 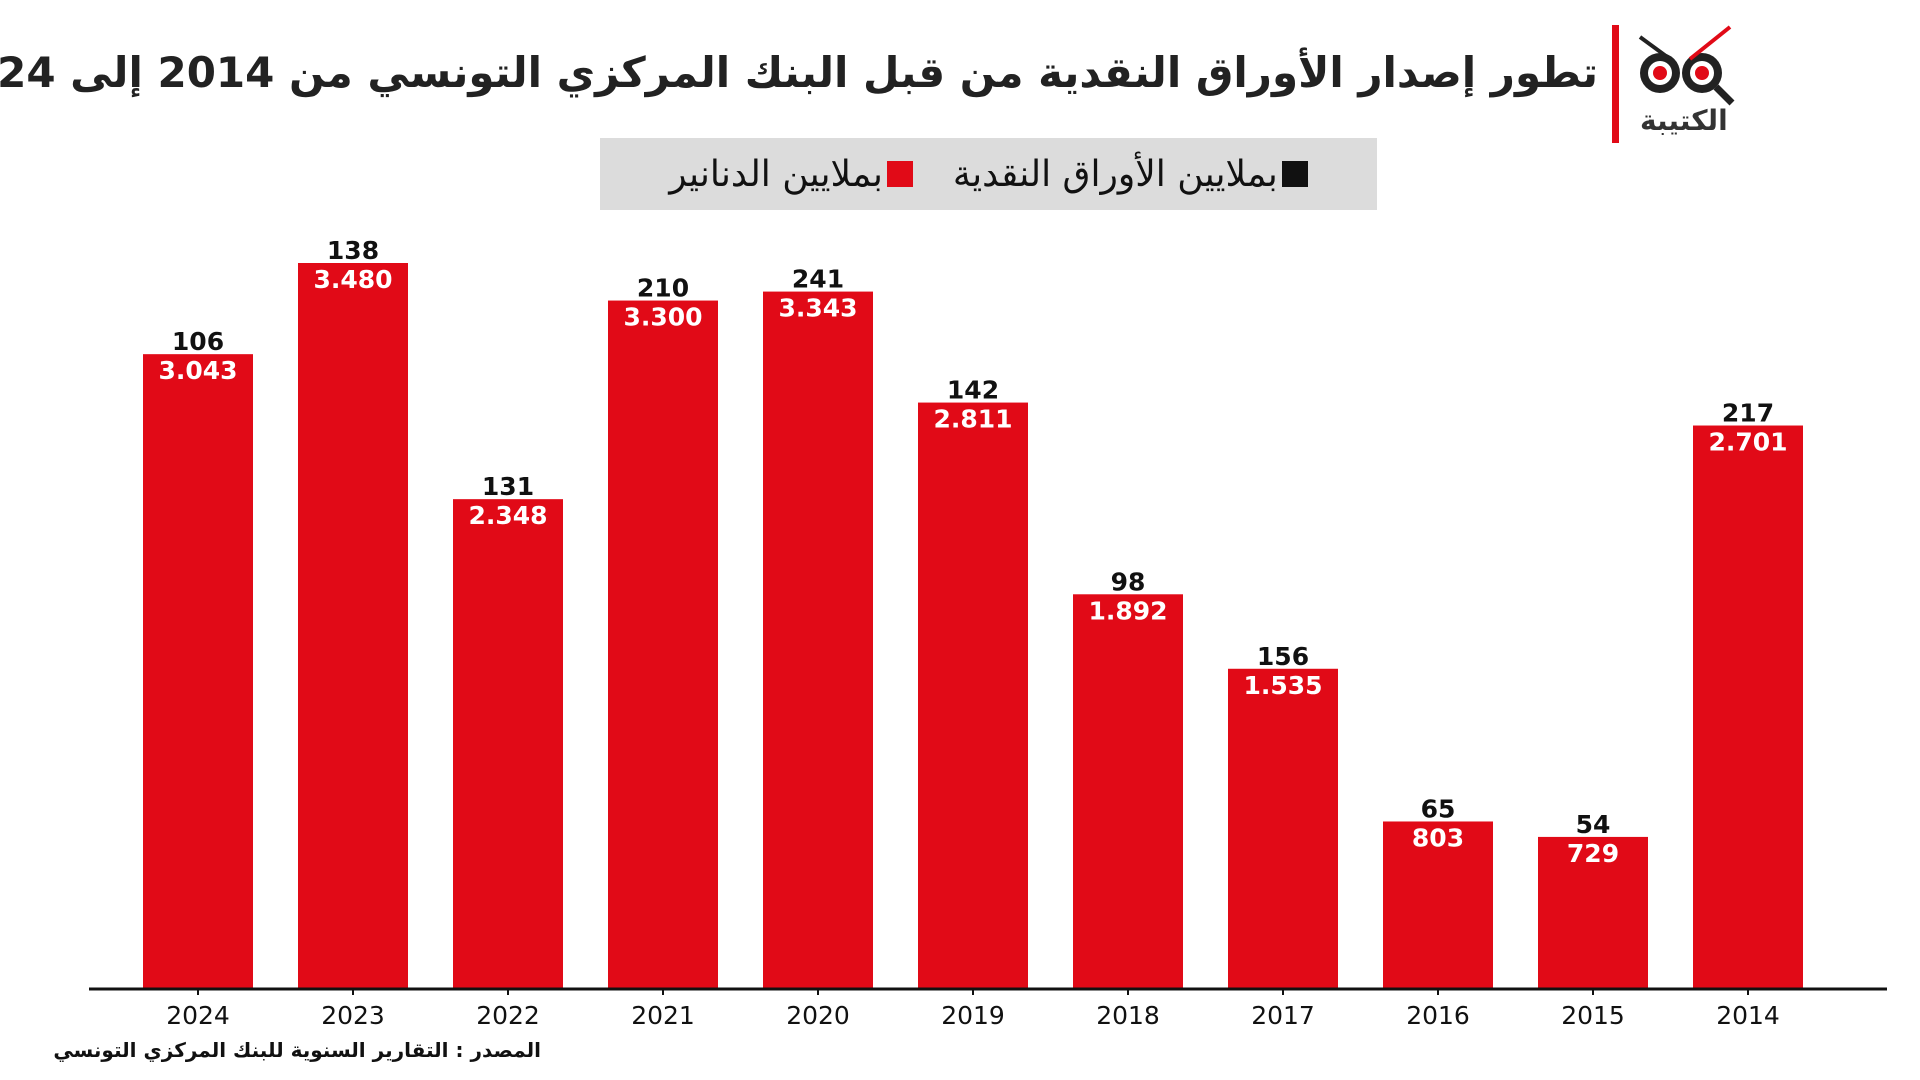 What do you see at coordinates (1128, 1015) in the screenshot?
I see `x-tick-label: 2018` at bounding box center [1128, 1015].